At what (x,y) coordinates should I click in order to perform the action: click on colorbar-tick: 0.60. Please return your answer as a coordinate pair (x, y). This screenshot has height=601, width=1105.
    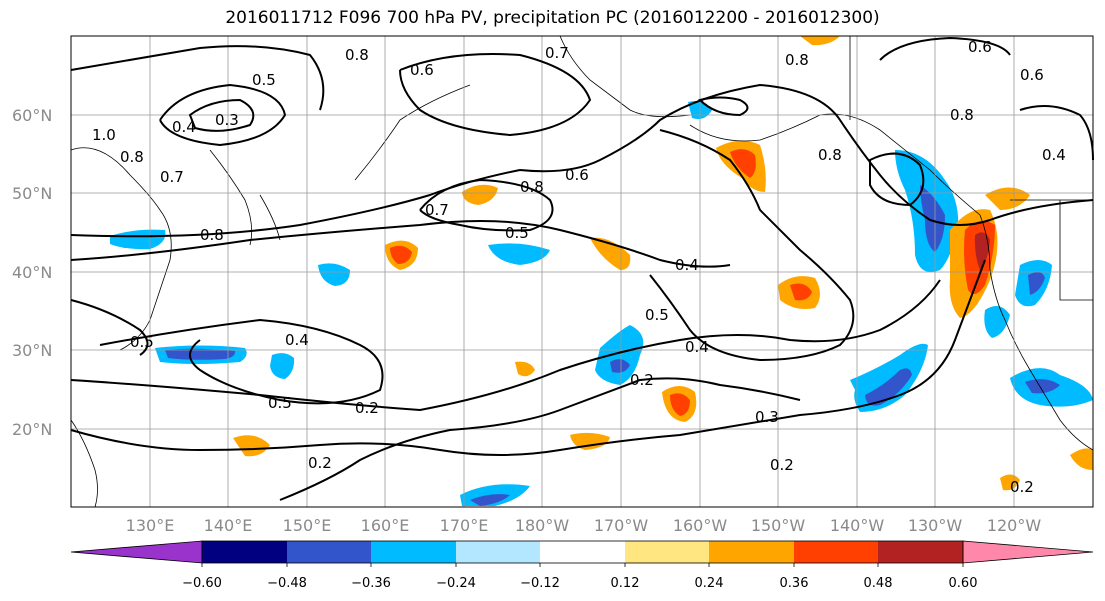
    Looking at the image, I should click on (963, 583).